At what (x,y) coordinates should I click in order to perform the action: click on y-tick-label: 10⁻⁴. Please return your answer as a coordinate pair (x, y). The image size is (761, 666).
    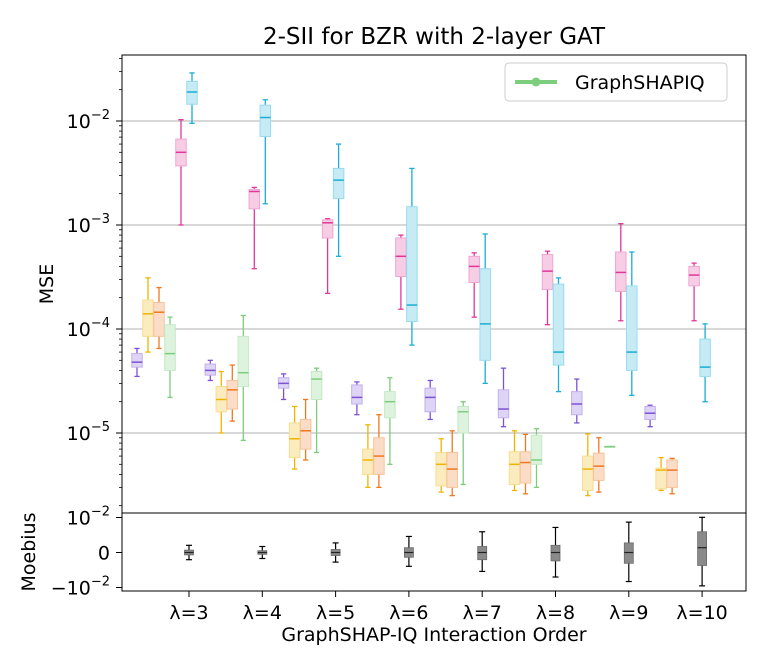
    Looking at the image, I should click on (88, 328).